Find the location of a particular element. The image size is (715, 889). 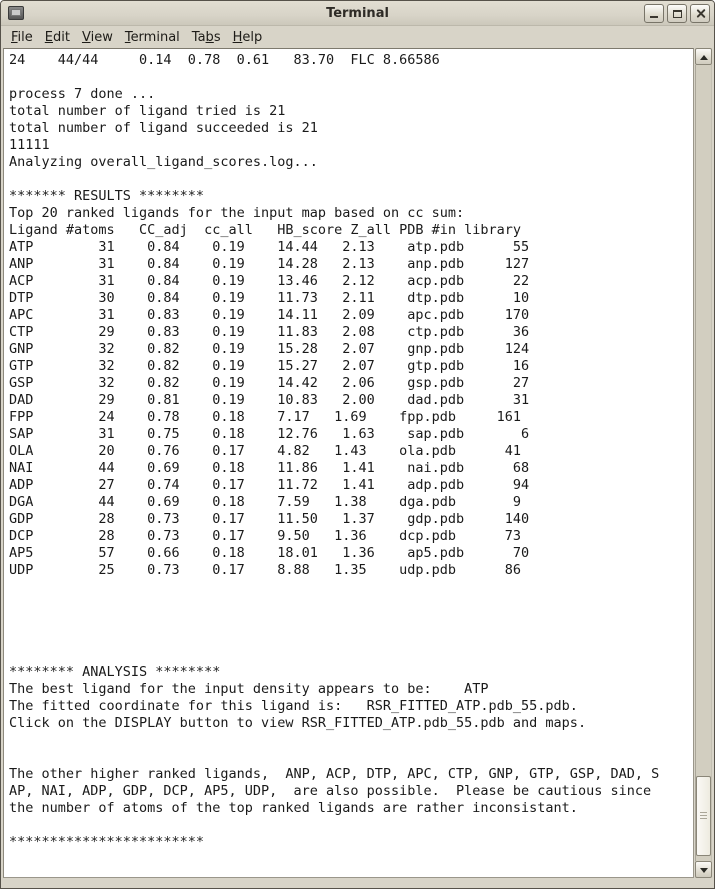

terminal-line: total number of ligand tried is 21 is located at coordinates (147, 111).